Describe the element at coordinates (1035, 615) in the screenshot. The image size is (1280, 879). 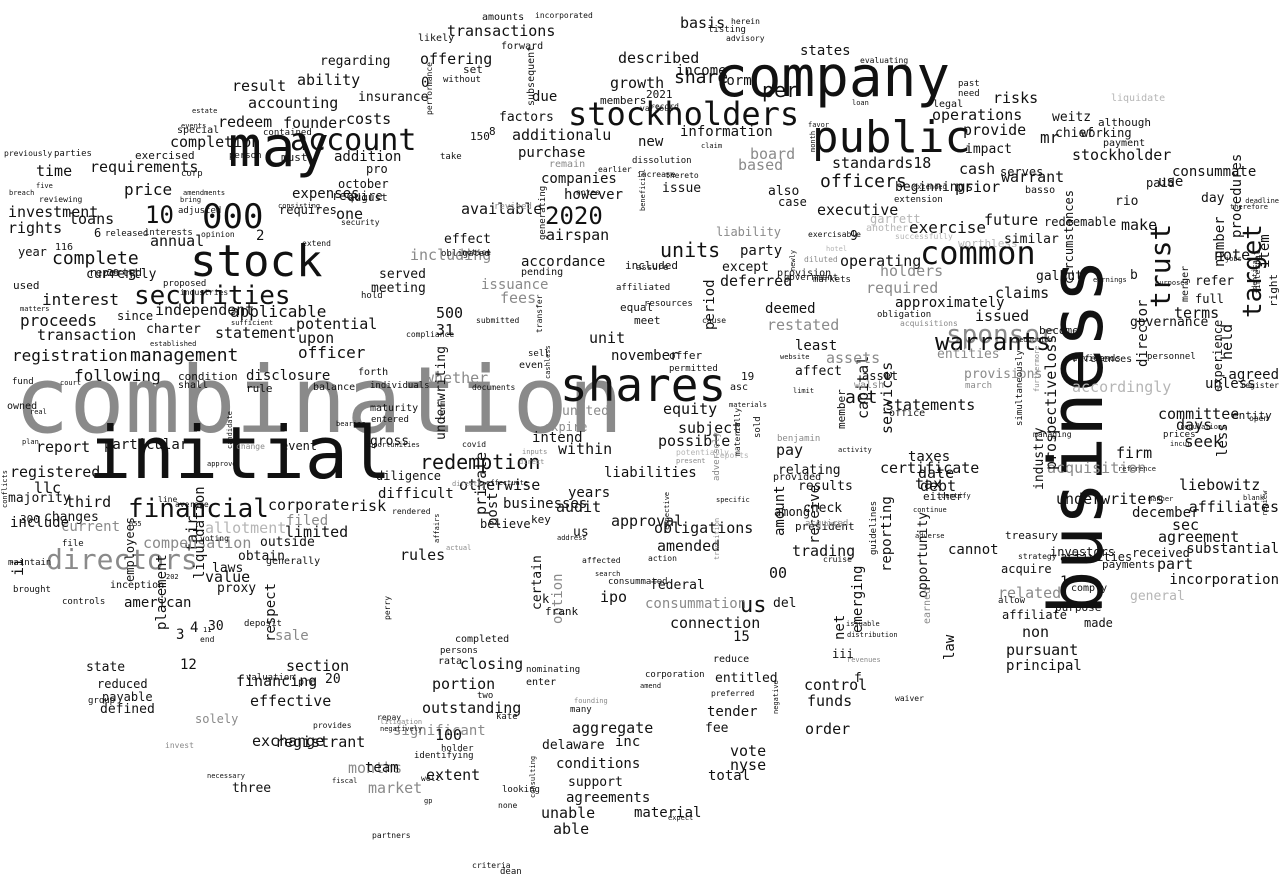
I see `cloud-word: affiliate` at that location.